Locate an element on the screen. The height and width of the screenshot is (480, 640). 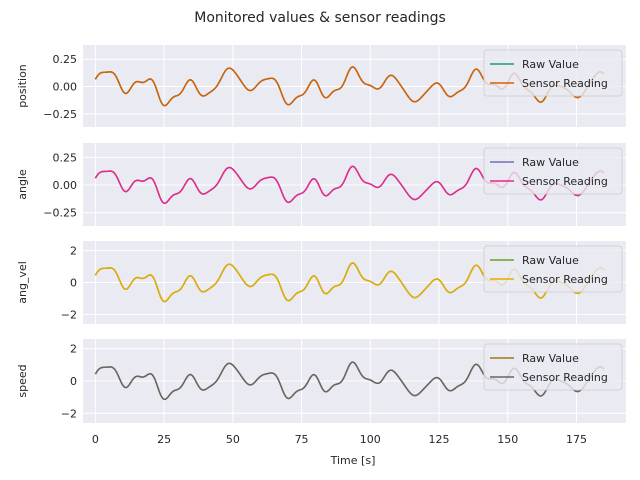
x-tick-label: 175 is located at coordinates (576, 439).